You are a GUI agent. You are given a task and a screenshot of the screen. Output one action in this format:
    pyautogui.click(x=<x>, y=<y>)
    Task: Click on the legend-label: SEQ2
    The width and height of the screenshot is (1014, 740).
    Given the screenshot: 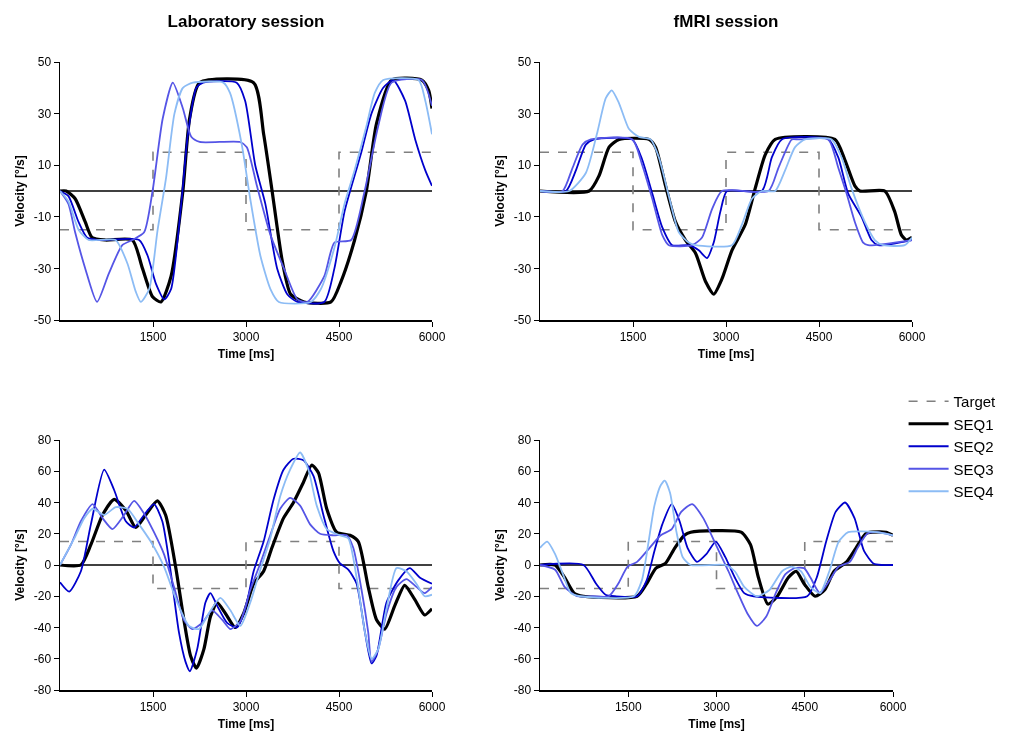 What is the action you would take?
    pyautogui.click(x=973, y=447)
    